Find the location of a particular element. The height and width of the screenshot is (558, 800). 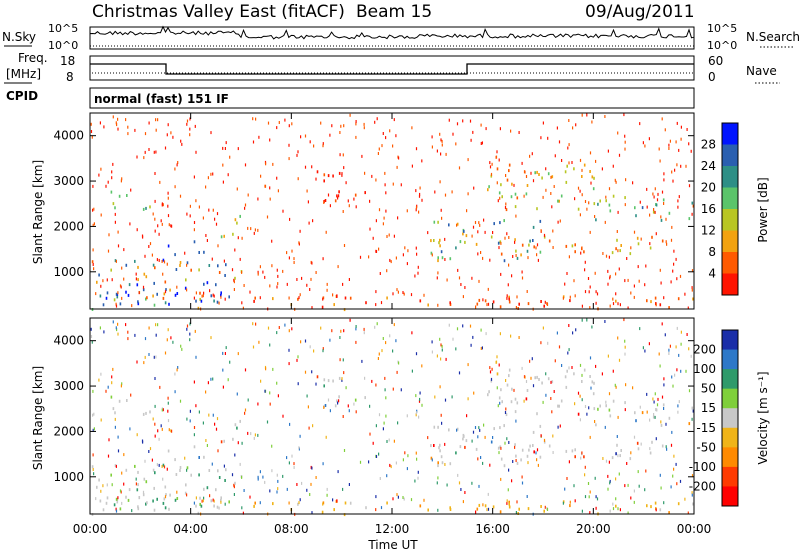

y-tick-label: 4000 is located at coordinates (68, 136).